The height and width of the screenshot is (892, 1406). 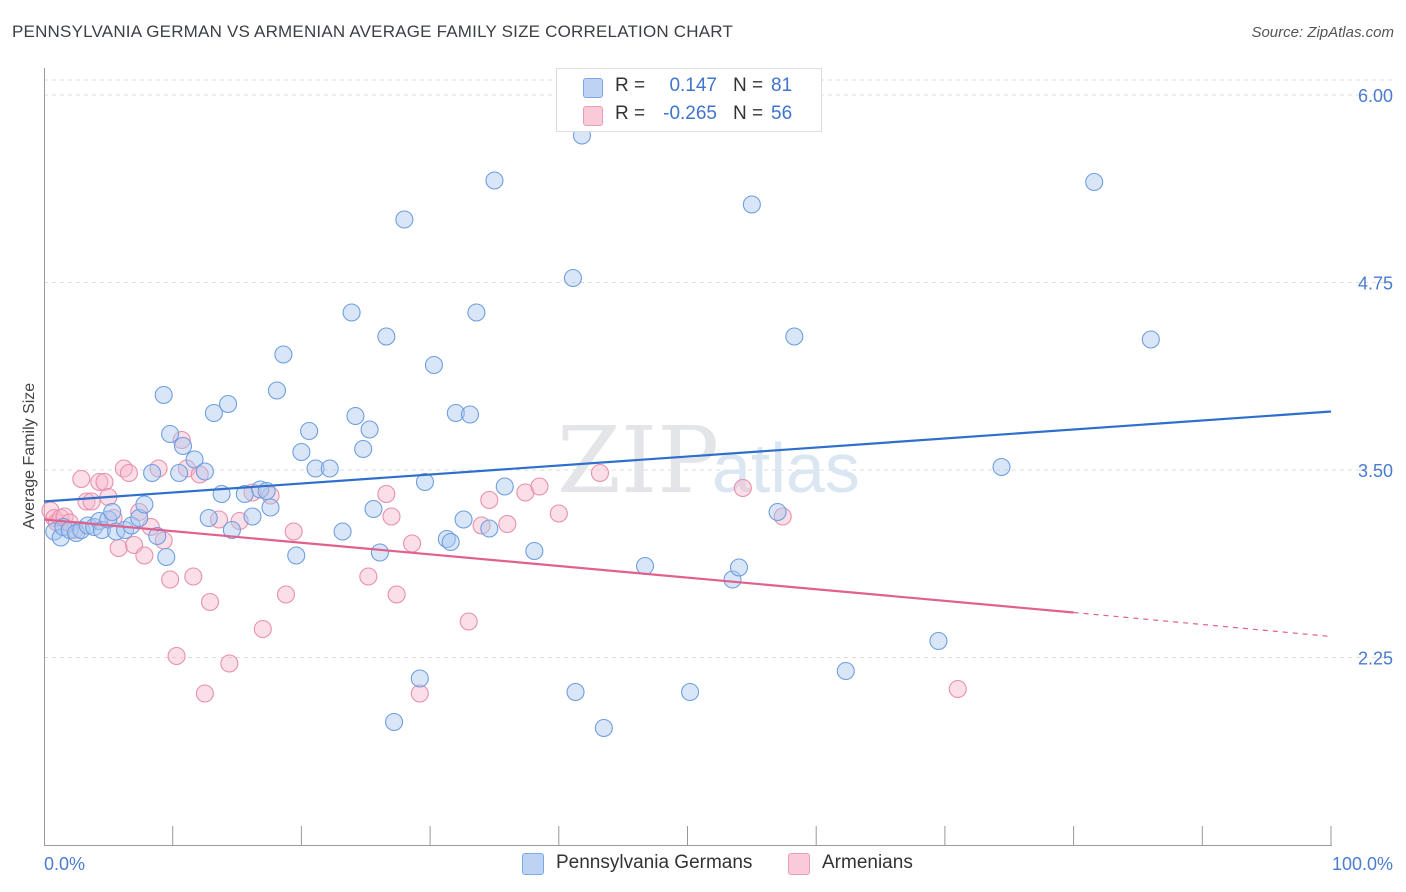 What do you see at coordinates (786, 468) in the screenshot?
I see `watermark-atlas: atlas` at bounding box center [786, 468].